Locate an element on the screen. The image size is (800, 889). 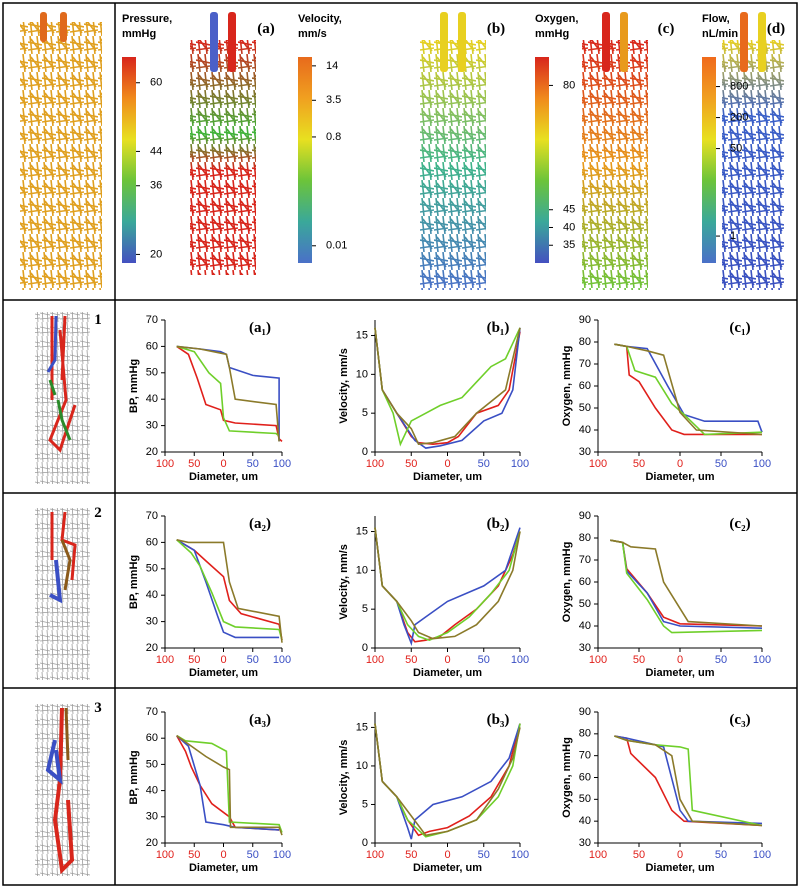
colorbar-tick-label: 14 is located at coordinates (332, 66).